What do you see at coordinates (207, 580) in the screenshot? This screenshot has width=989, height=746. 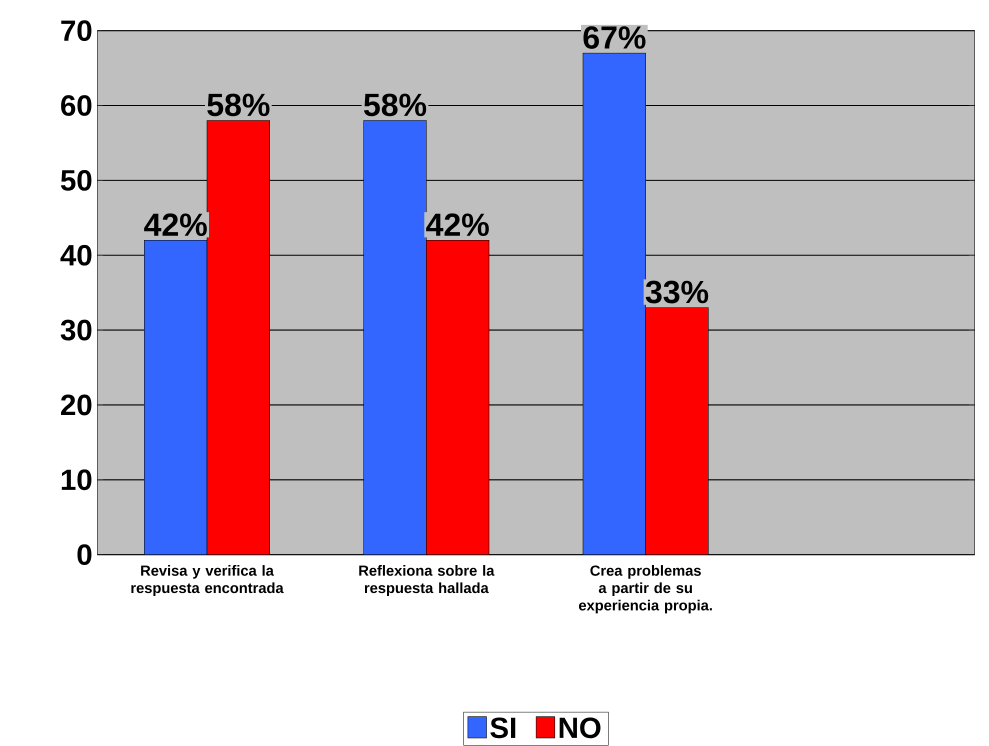 I see `x-tick-label: Revisa y verifica la respuesta encontrada` at bounding box center [207, 580].